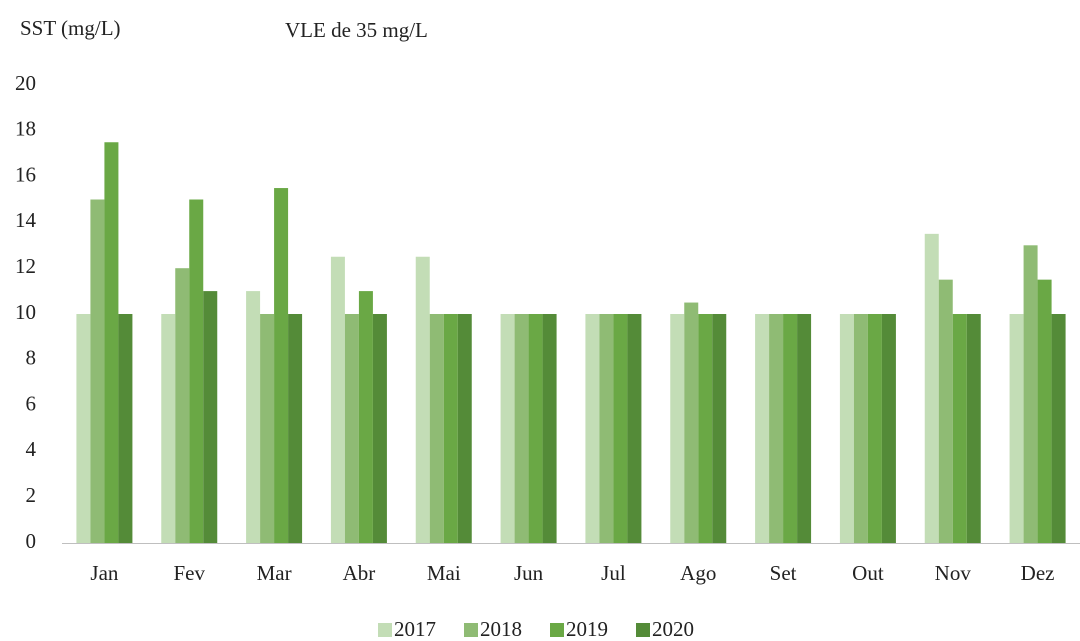 This screenshot has width=1080, height=641. Describe the element at coordinates (25, 83) in the screenshot. I see `y-tick-label: 20` at that location.